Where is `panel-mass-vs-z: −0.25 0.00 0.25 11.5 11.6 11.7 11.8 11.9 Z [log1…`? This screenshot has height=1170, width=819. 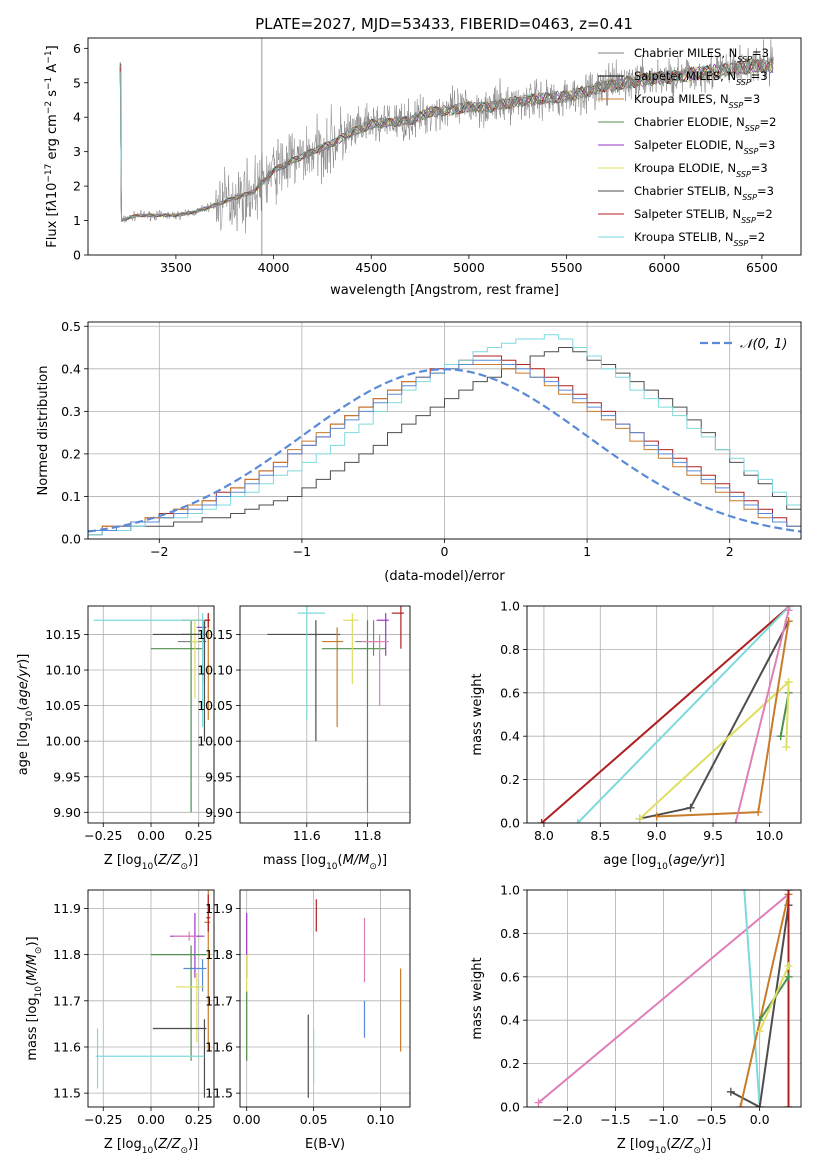 panel-mass-vs-z: −0.25 0.00 0.25 11.5 11.6 11.7 11.8 11.9 Z [log1… is located at coordinates (120, 1022).